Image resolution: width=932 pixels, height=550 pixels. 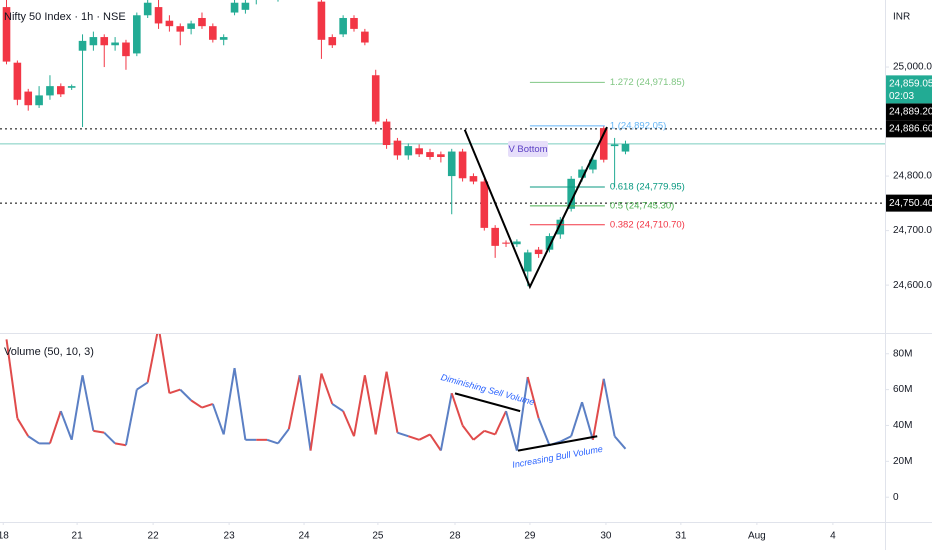 I want to click on x-tick-label: Aug, so click(x=757, y=536).